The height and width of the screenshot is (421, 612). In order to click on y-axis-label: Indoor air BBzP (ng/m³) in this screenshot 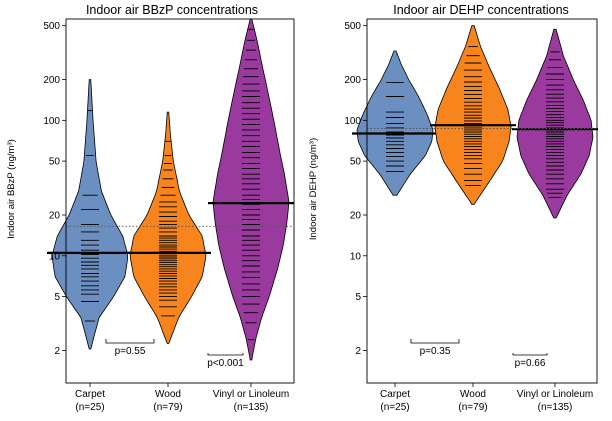, I will do `click(11, 189)`.